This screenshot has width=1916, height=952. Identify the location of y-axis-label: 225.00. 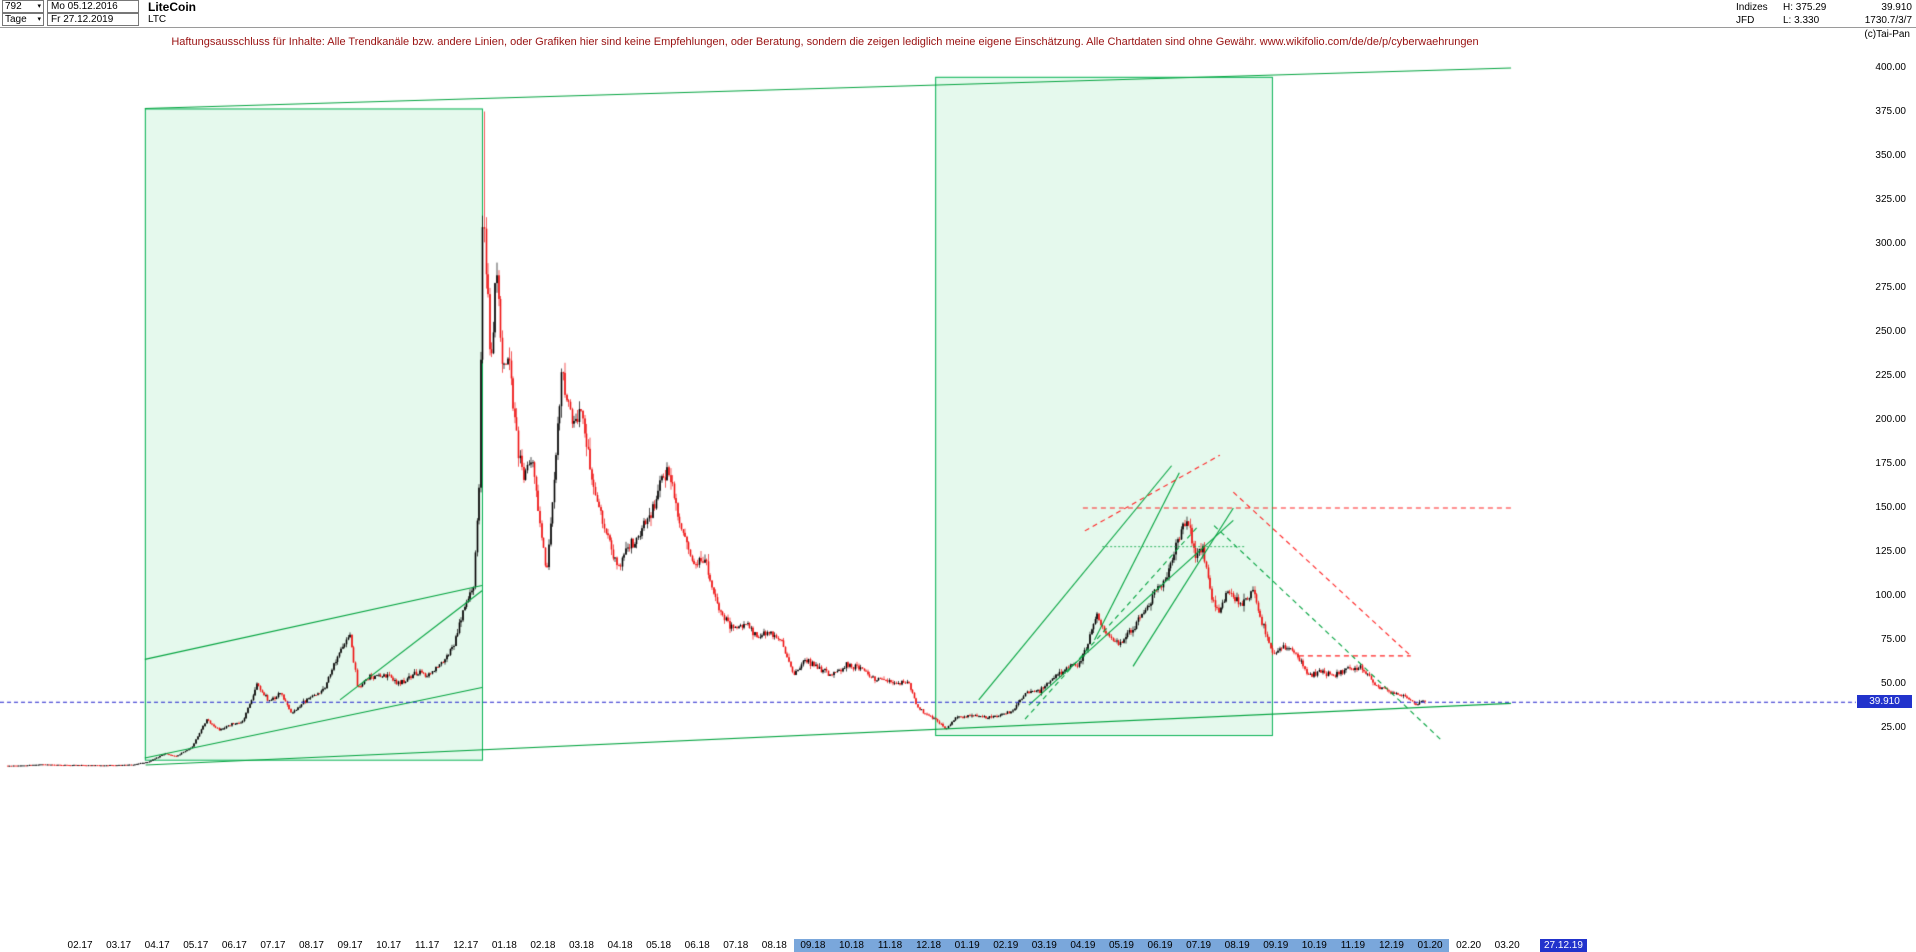
(1890, 375).